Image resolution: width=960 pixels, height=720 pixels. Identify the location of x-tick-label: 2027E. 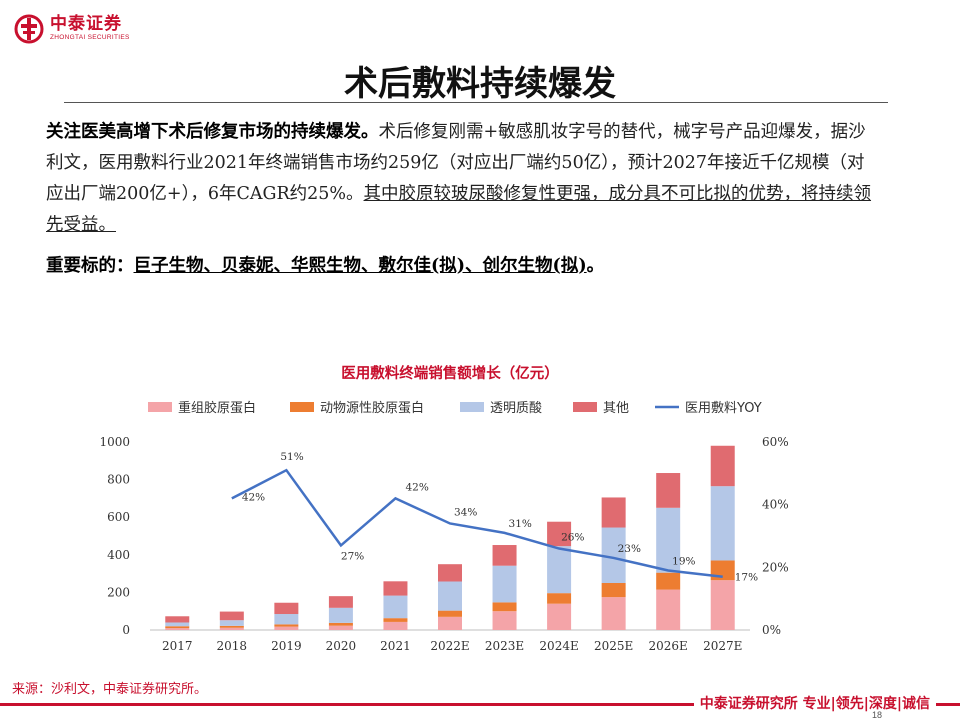
(722, 646).